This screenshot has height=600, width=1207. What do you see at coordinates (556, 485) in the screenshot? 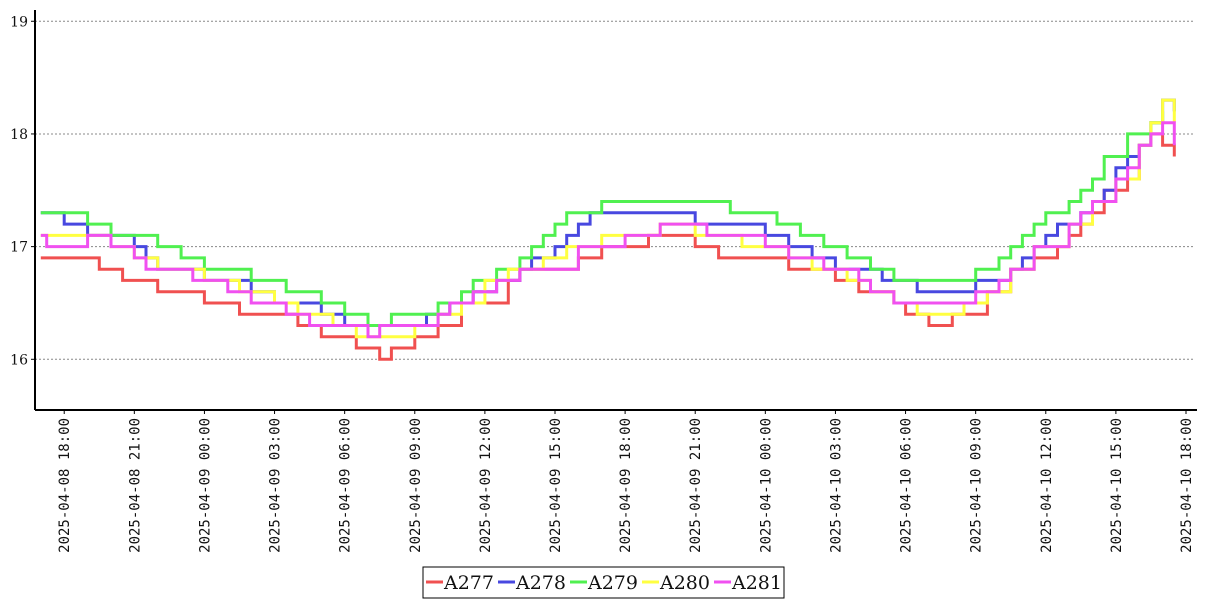
I see `x-tick-label: 2025-04-09 15:00` at bounding box center [556, 485].